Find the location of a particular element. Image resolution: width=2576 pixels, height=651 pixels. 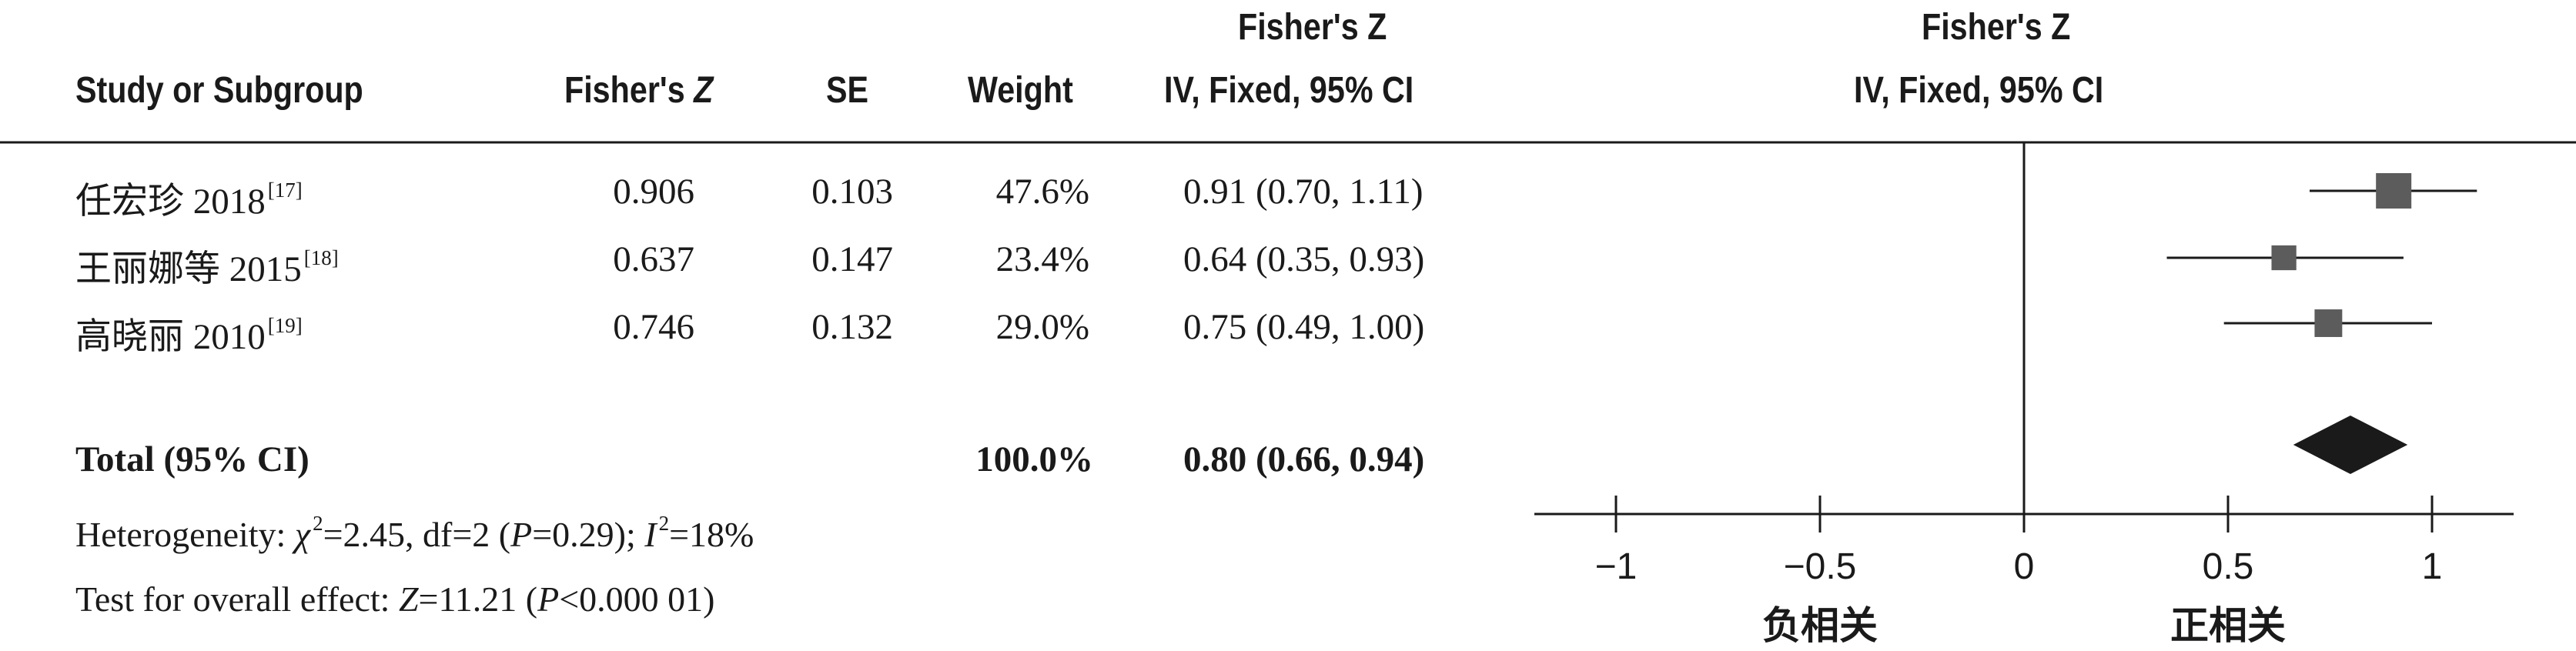

ci-value: 0.64 (0.35, 0.93) is located at coordinates (1304, 259).